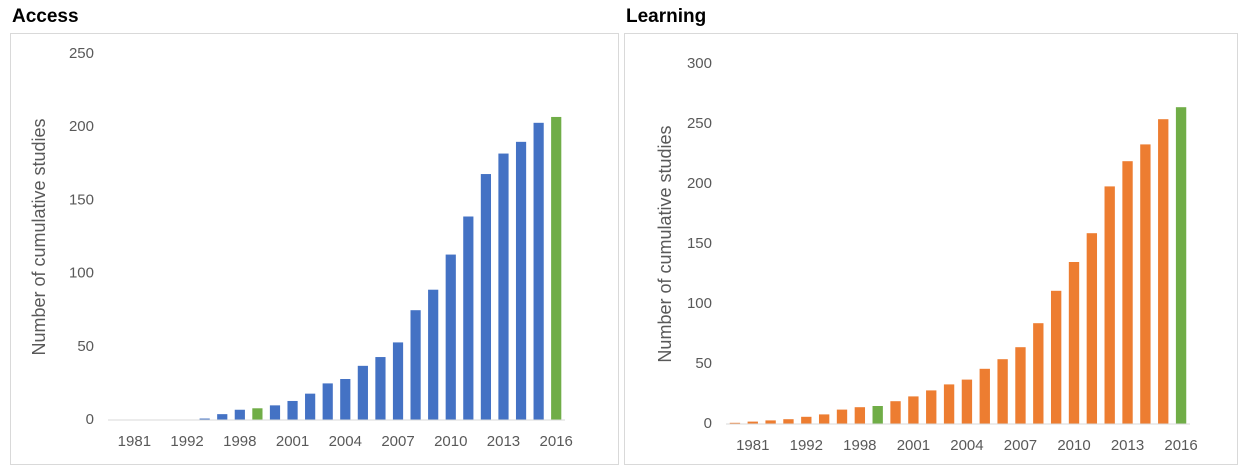 The width and height of the screenshot is (1242, 466). I want to click on chart-title: Access, so click(45, 16).